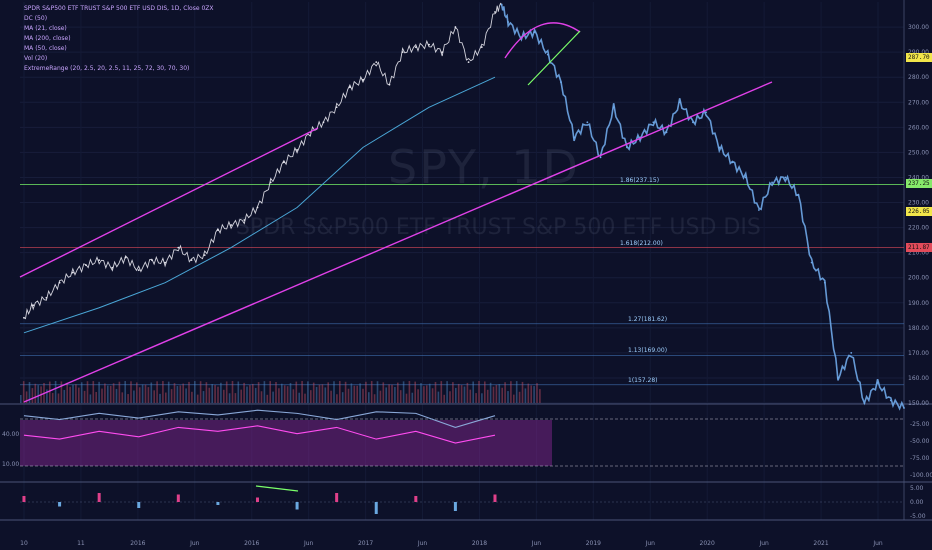 Image resolution: width=932 pixels, height=550 pixels. Describe the element at coordinates (918, 328) in the screenshot. I see `y-tick-label: 180.00` at that location.